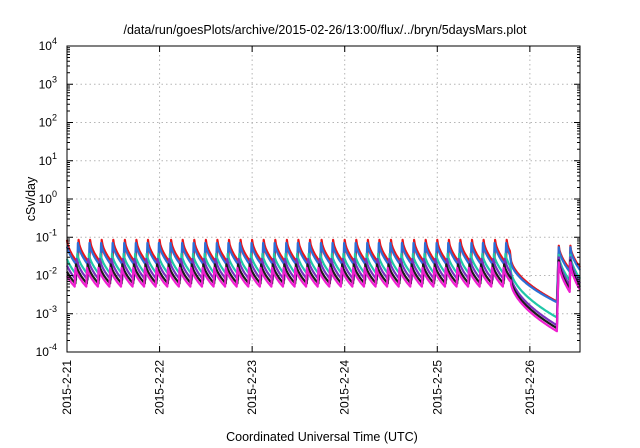  What do you see at coordinates (252, 387) in the screenshot?
I see `x-tick-label: 2015-2-23` at bounding box center [252, 387].